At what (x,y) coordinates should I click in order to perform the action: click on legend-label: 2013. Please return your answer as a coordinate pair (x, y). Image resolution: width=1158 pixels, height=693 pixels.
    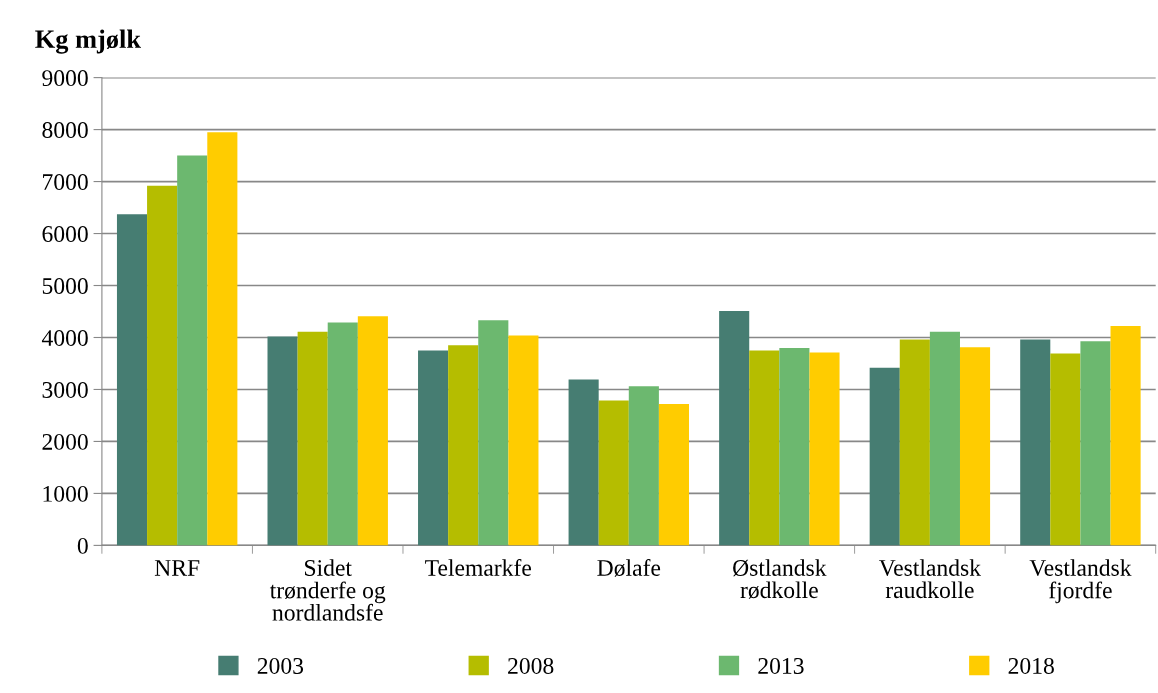
    Looking at the image, I should click on (781, 665).